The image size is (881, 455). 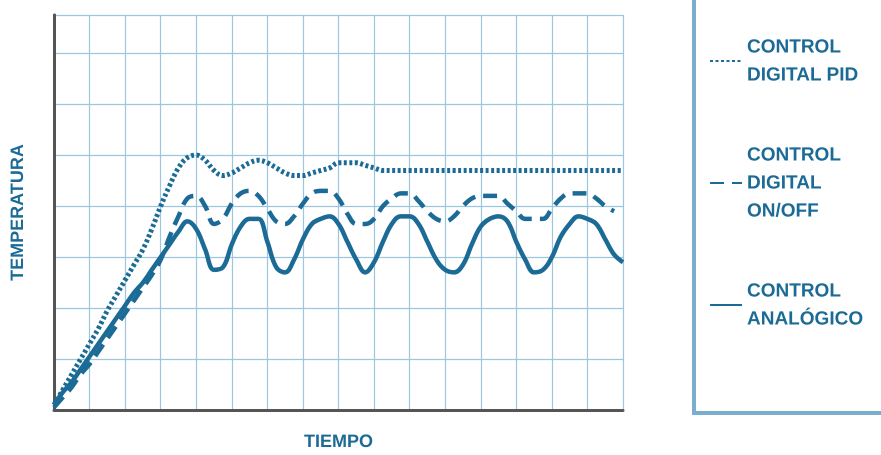 What do you see at coordinates (805, 305) in the screenshot?
I see `legend-label: CONTROL ANALÓGICO` at bounding box center [805, 305].